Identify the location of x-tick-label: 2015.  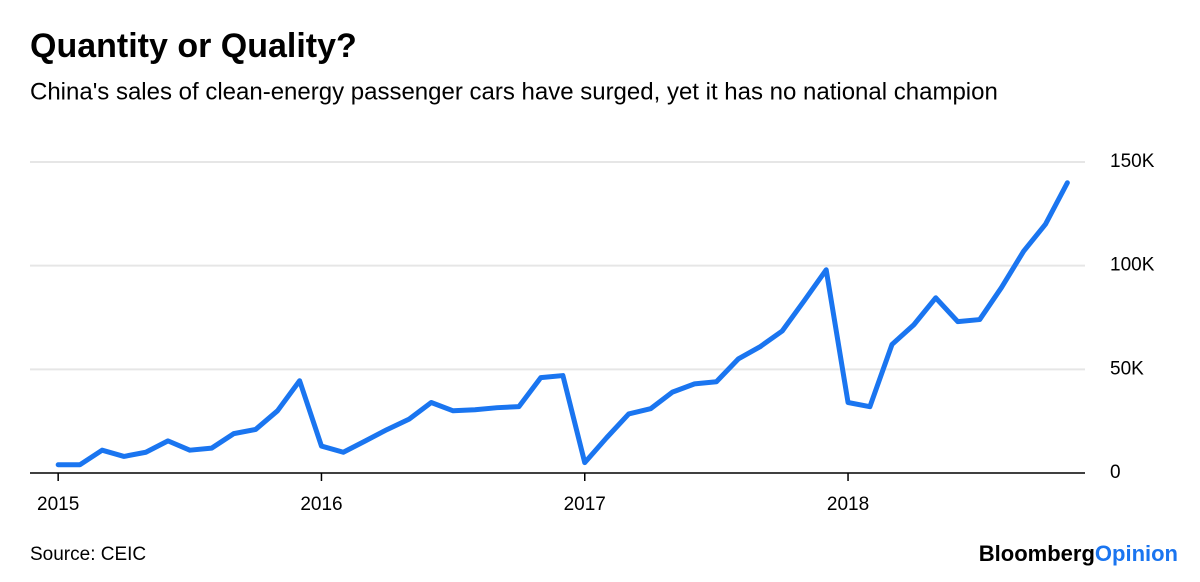
(58, 504).